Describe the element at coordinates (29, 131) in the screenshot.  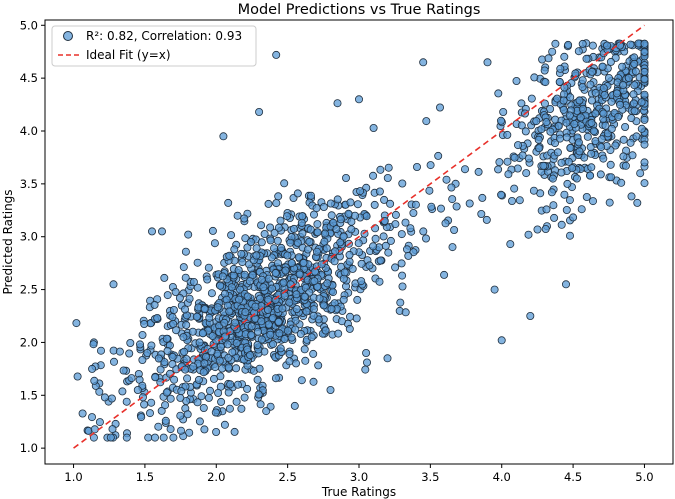
I see `y-tick-label: 4.0` at that location.